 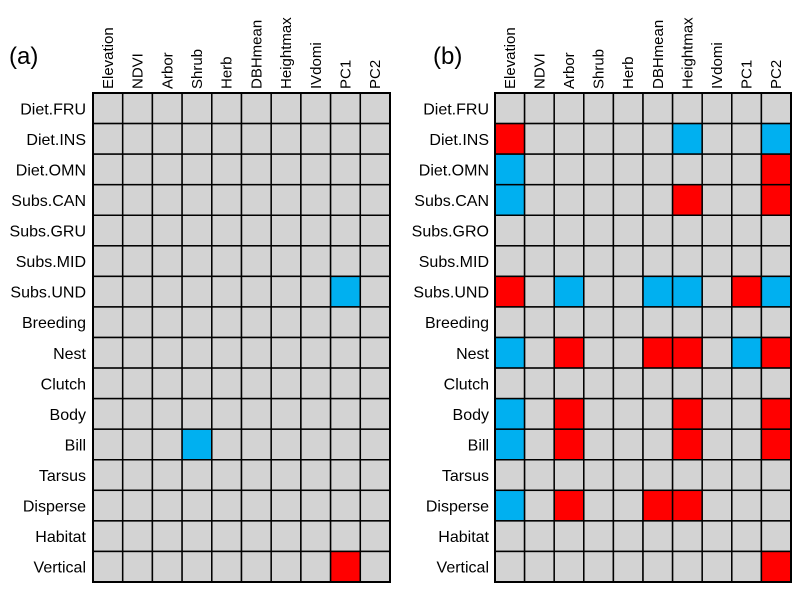 I want to click on column-label: IVdomi, so click(x=717, y=65).